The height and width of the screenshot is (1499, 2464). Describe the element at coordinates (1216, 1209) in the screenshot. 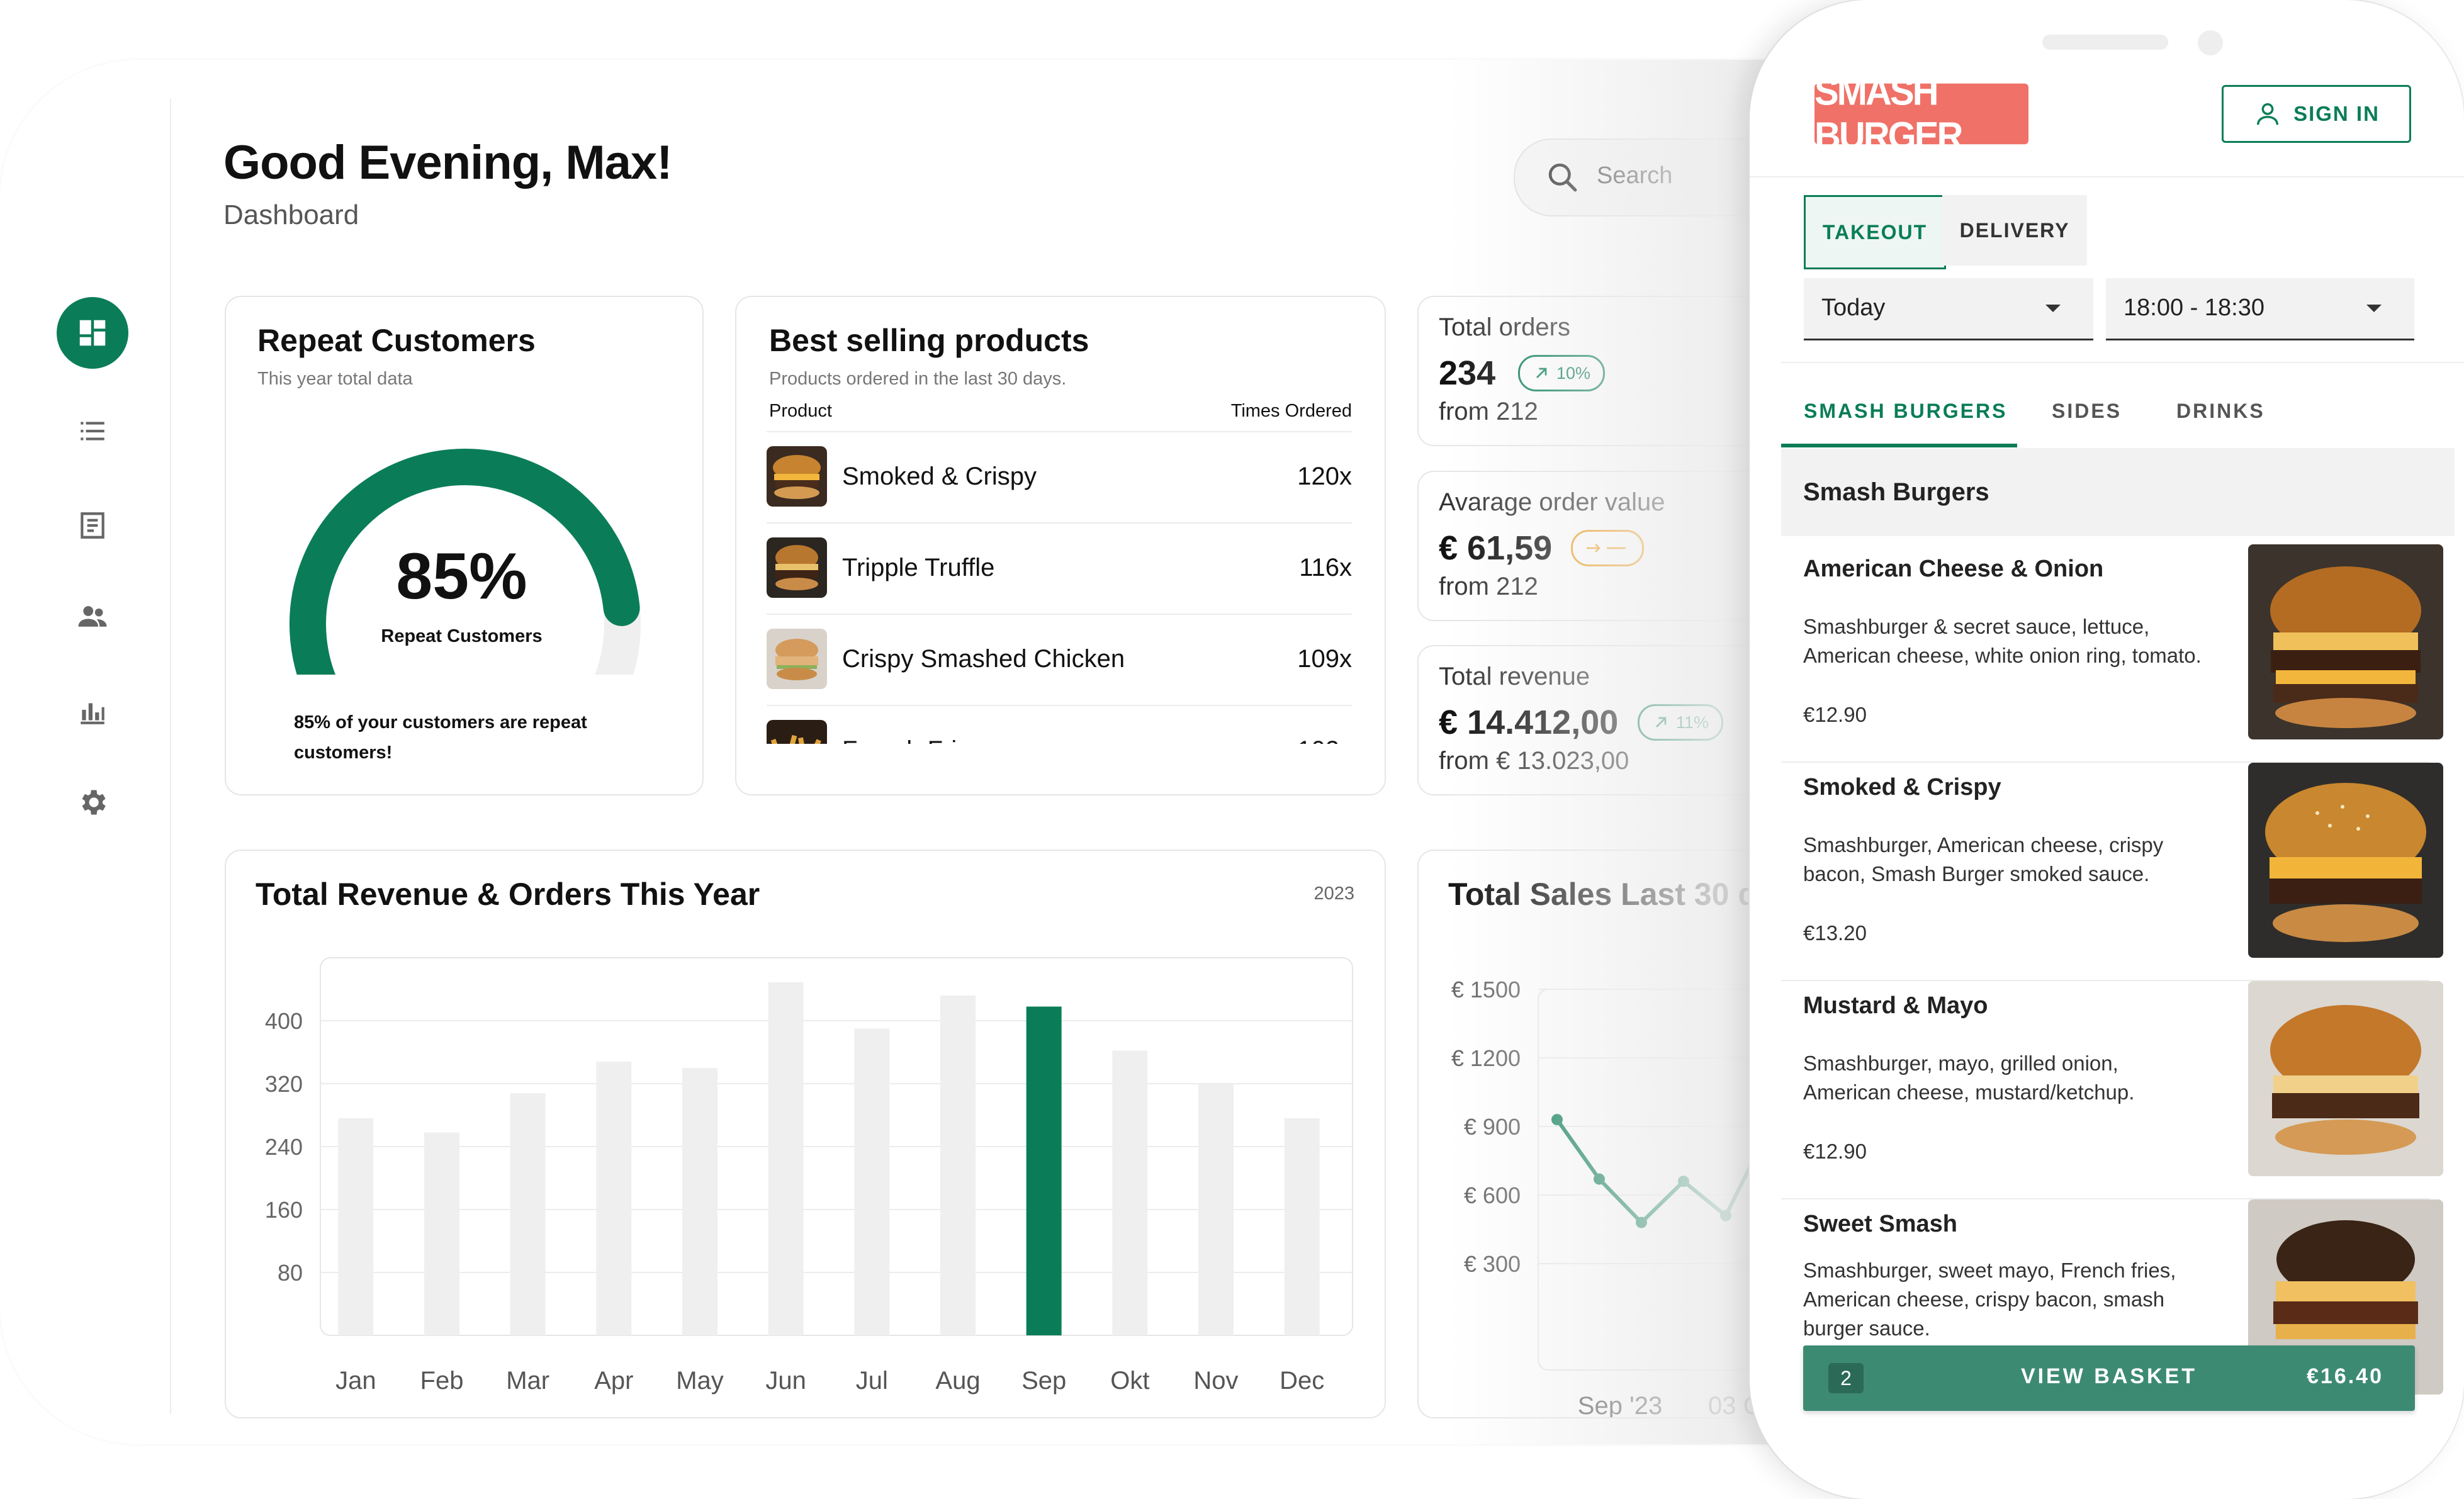

I see `bar-nov` at that location.